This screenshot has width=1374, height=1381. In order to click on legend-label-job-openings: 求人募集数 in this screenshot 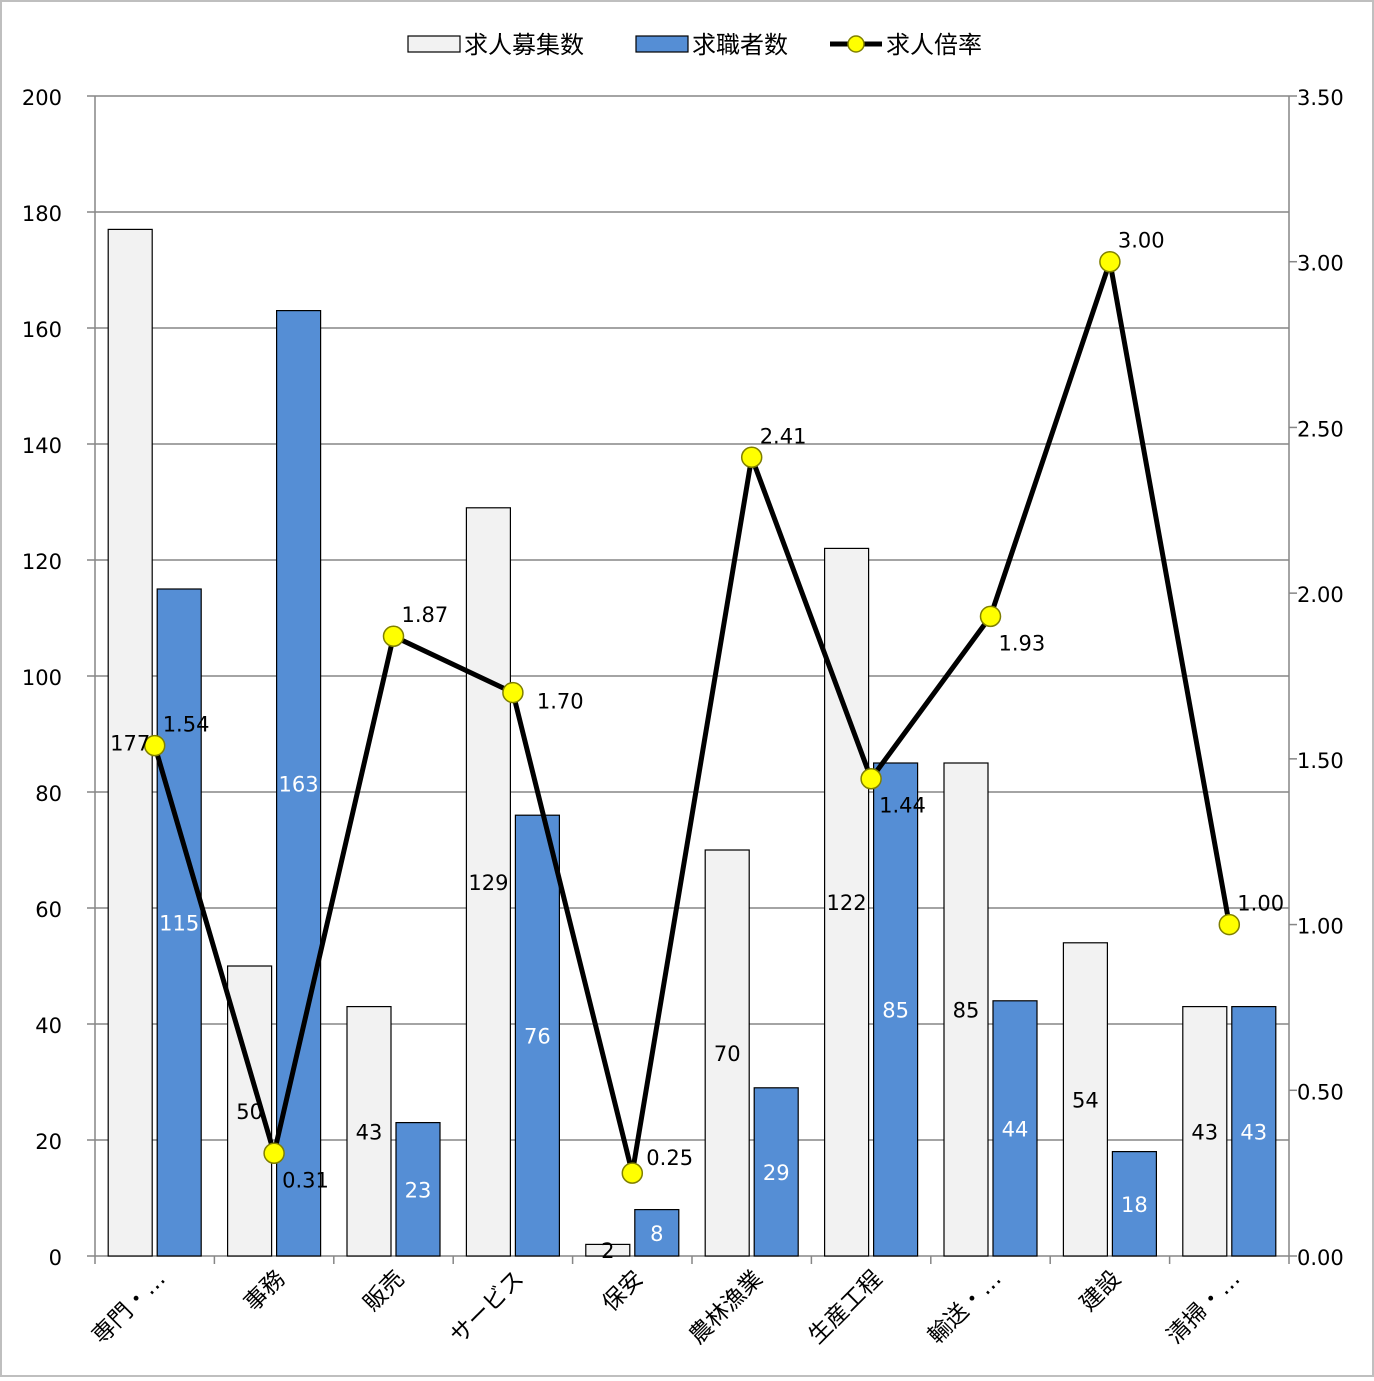, I will do `click(524, 45)`.